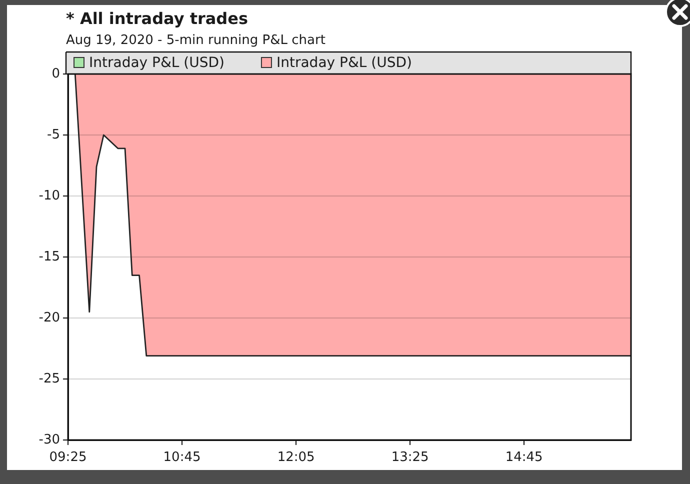  I want to click on y-tick-label: -5, so click(53, 134).